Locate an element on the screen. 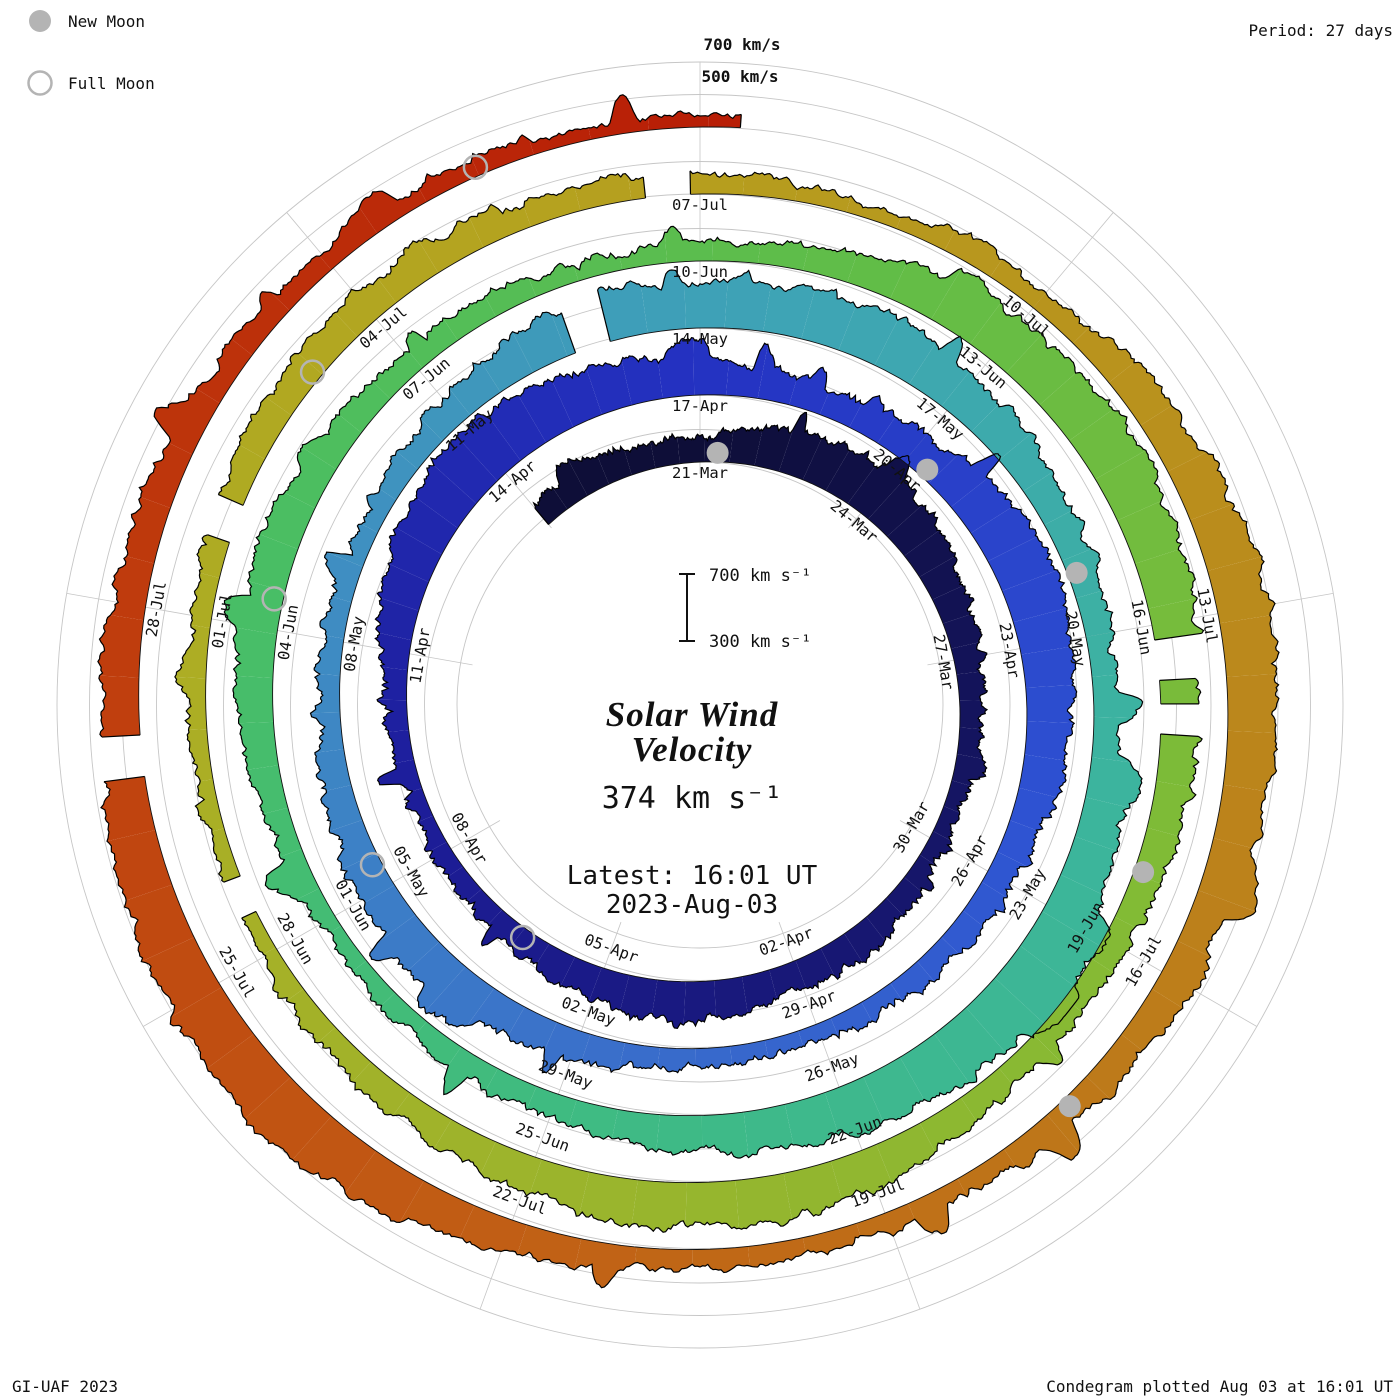 This screenshot has width=1400, height=1400. chart-title-line1: Solar Wind is located at coordinates (692, 714).